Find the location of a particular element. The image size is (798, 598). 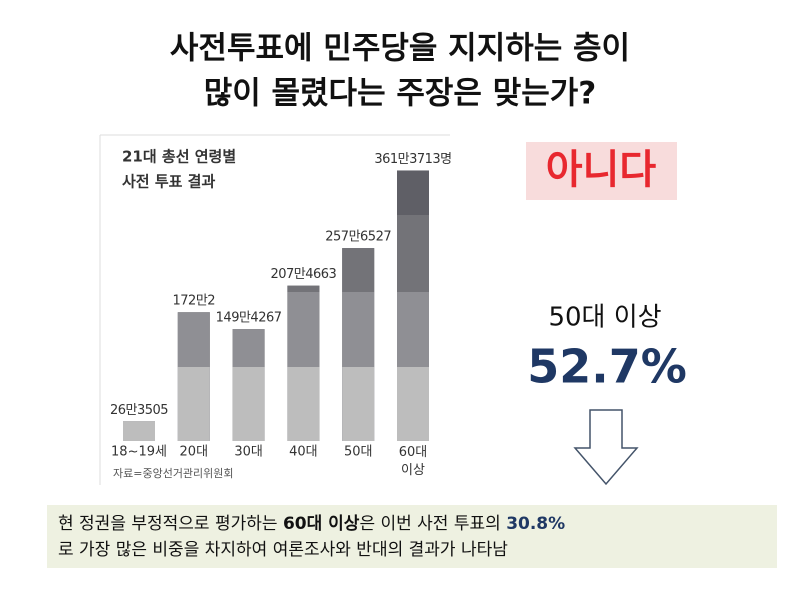

x-tick-label: 18~19세 is located at coordinates (139, 452).